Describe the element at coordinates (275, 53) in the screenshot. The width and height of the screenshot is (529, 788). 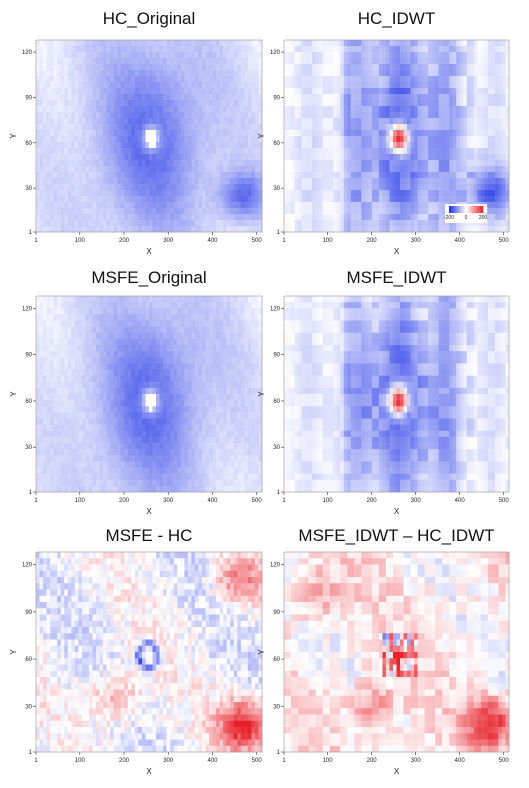
I see `y-tick-label: 120` at that location.